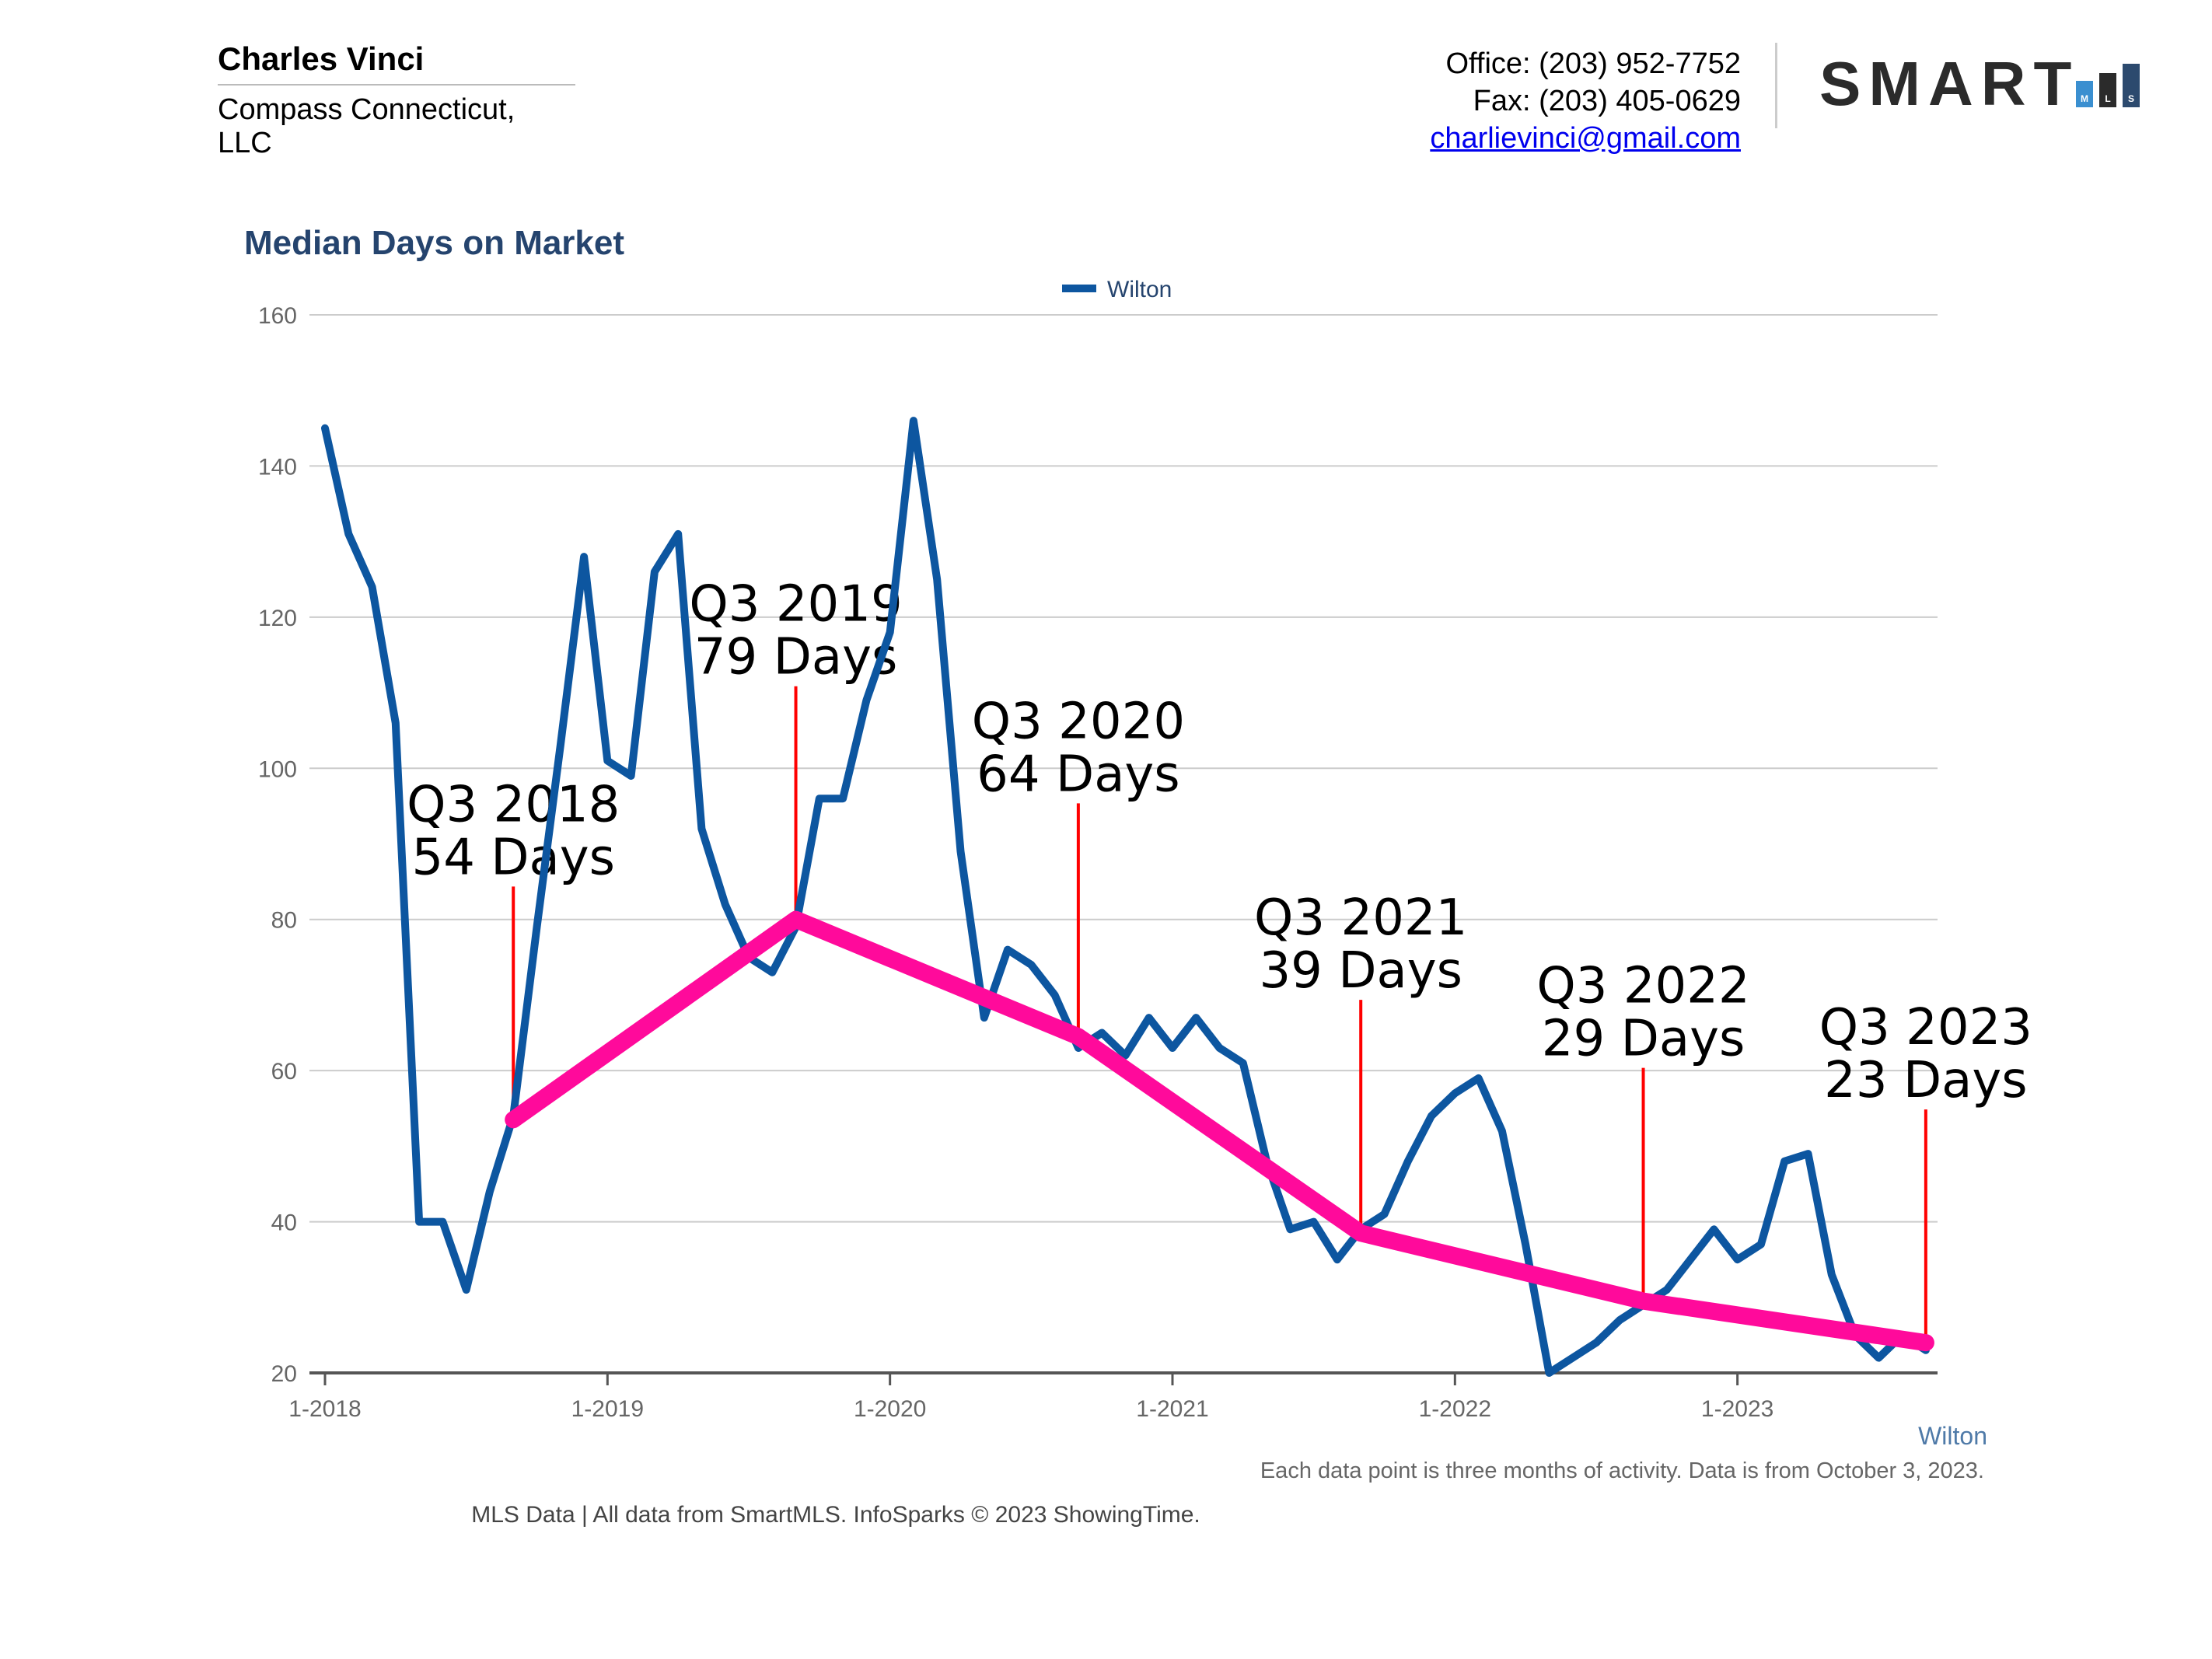  I want to click on logo-letter: M, so click(2084, 98).